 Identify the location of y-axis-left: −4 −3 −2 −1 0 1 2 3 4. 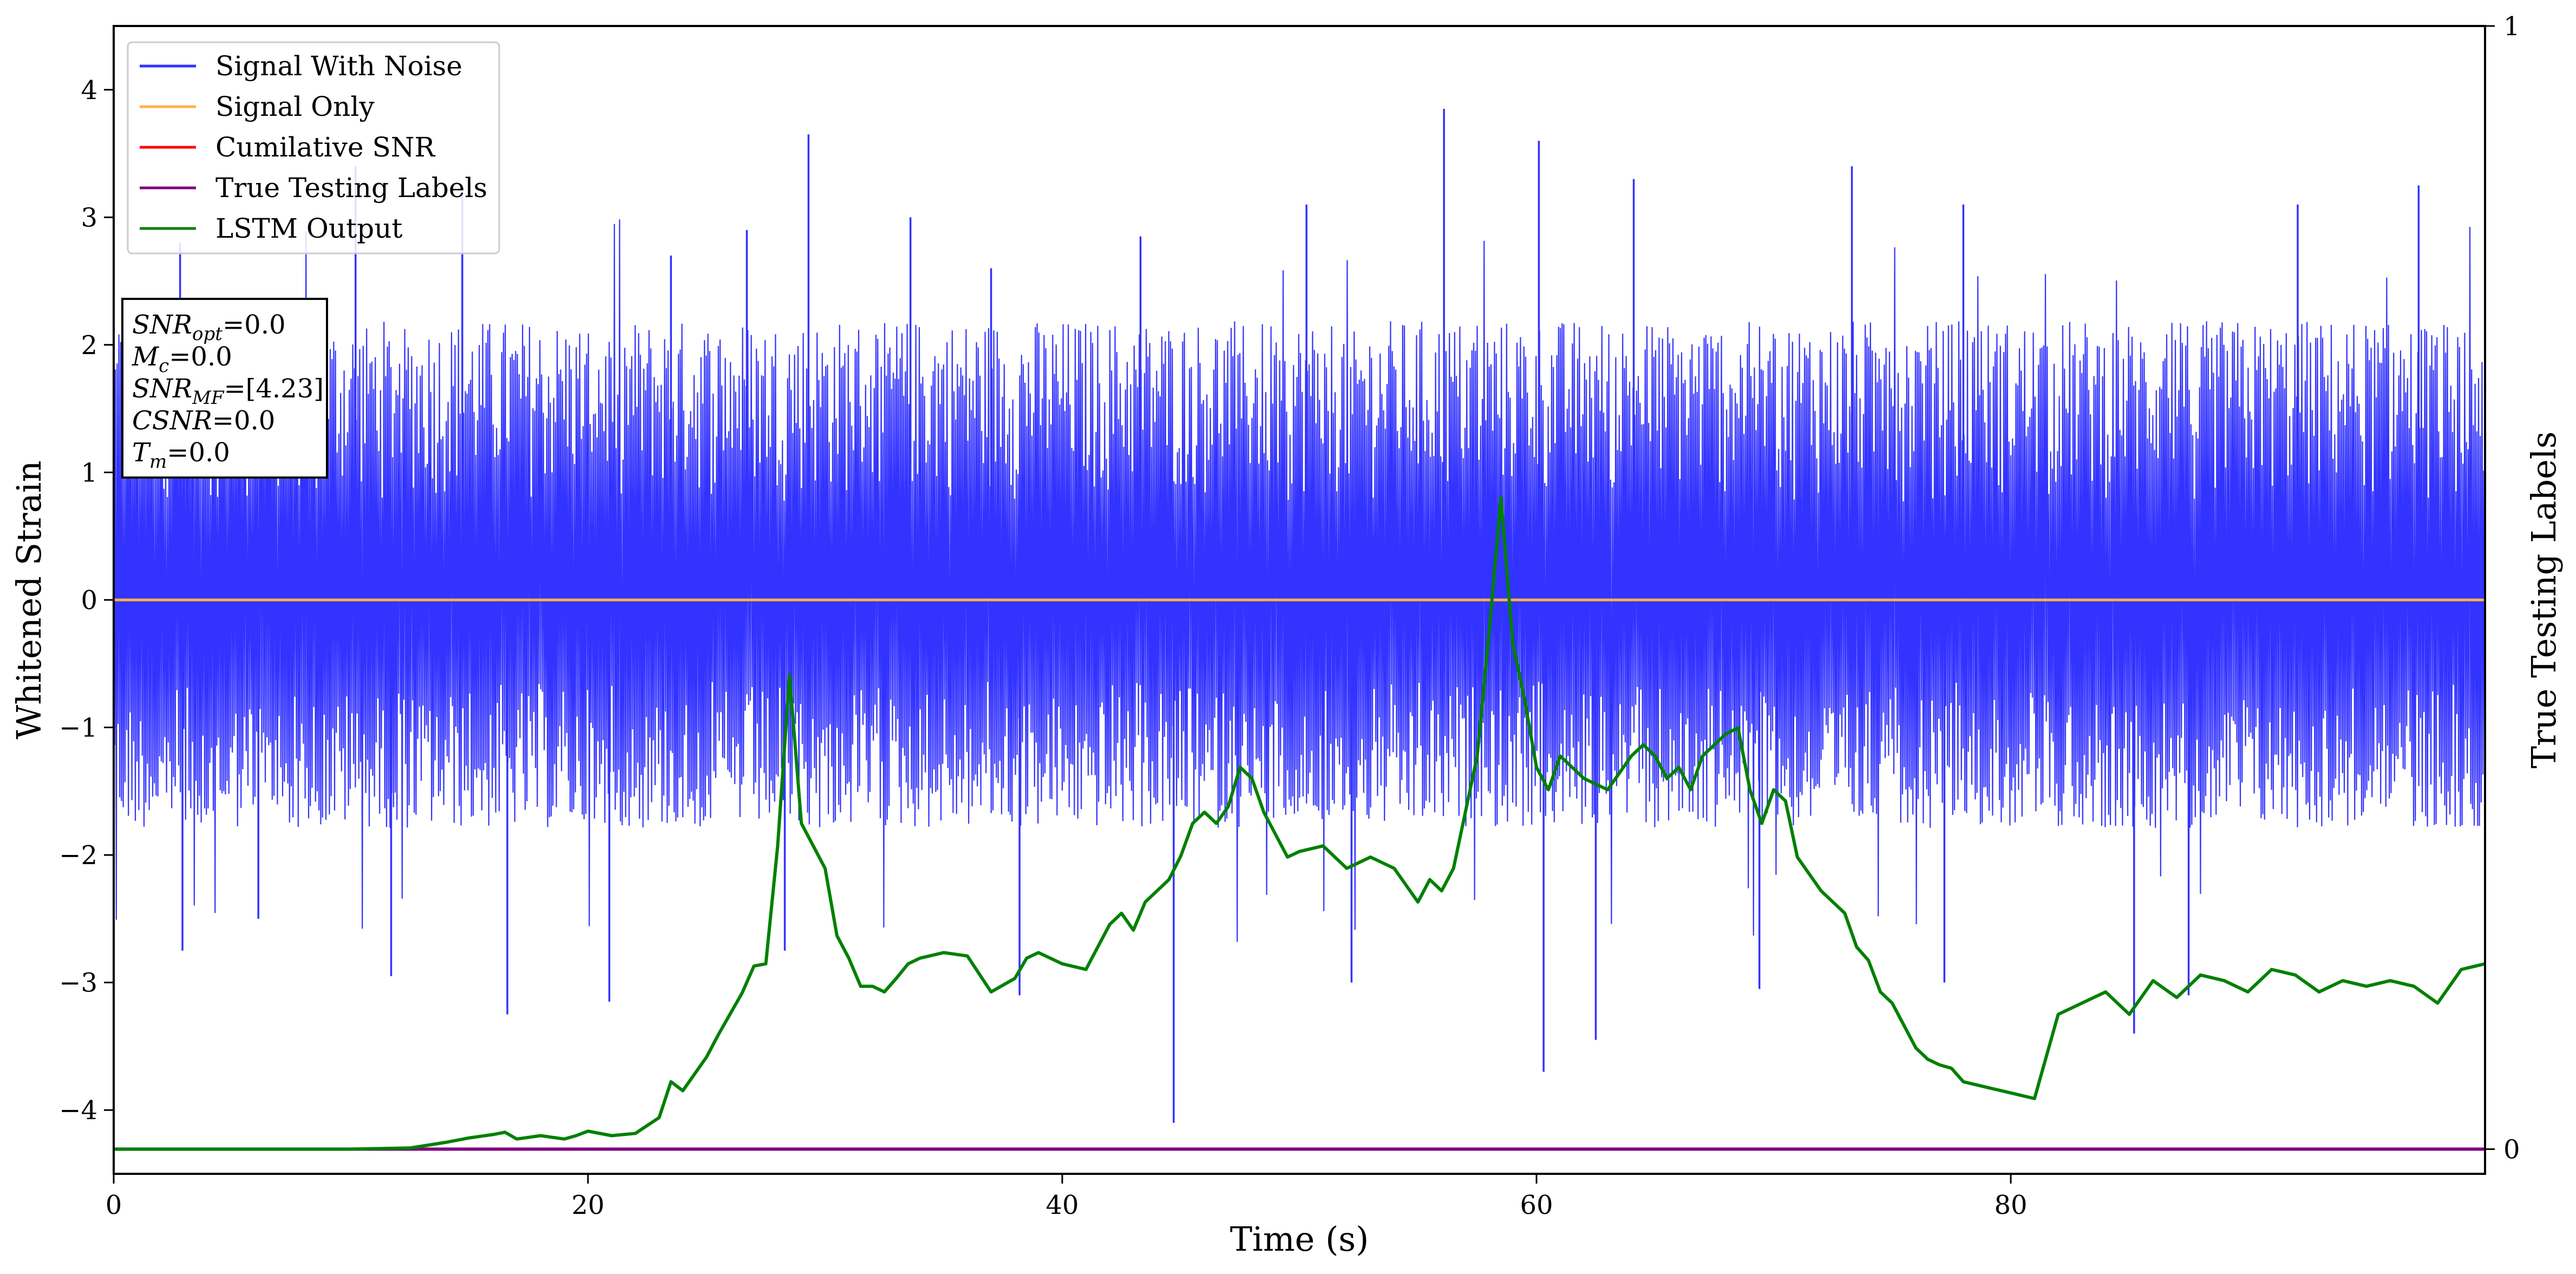
(86, 600).